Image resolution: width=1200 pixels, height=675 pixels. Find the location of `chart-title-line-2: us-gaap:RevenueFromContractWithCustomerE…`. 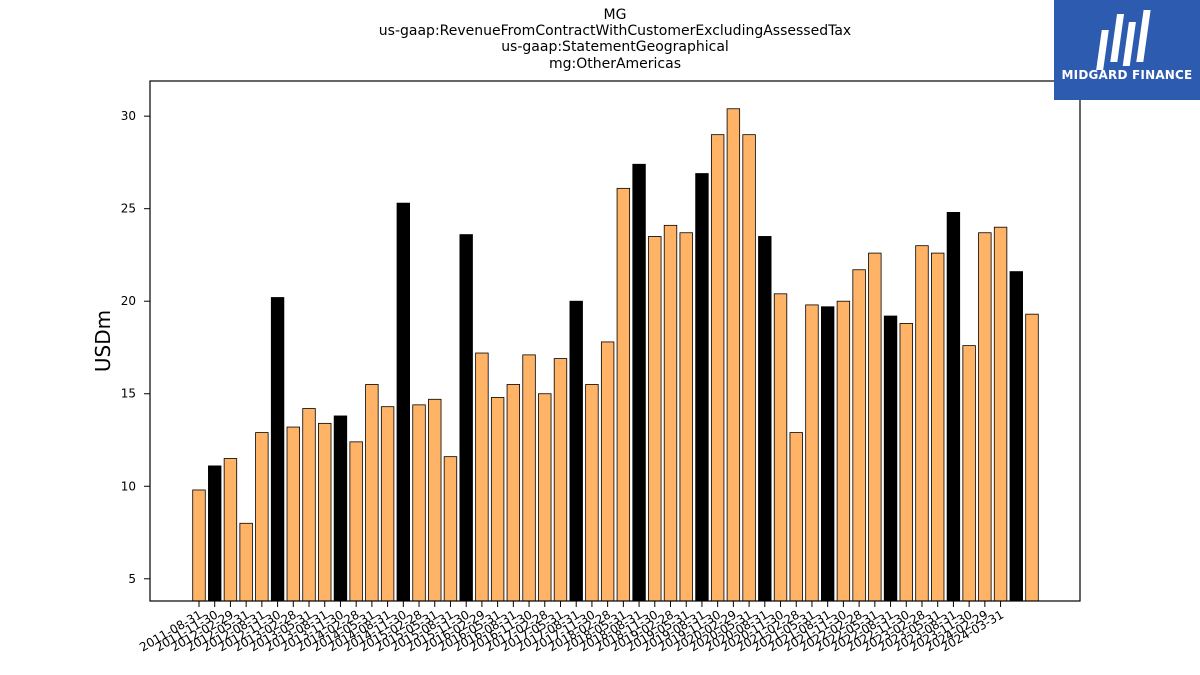

chart-title-line-2: us-gaap:RevenueFromContractWithCustomerE… is located at coordinates (615, 31).